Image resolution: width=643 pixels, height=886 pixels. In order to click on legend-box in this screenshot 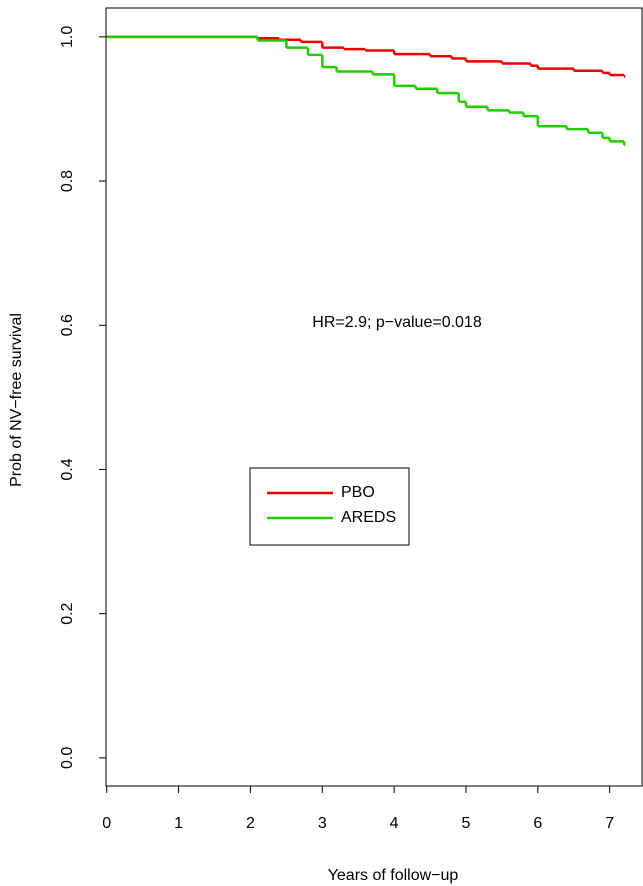, I will do `click(329, 506)`.